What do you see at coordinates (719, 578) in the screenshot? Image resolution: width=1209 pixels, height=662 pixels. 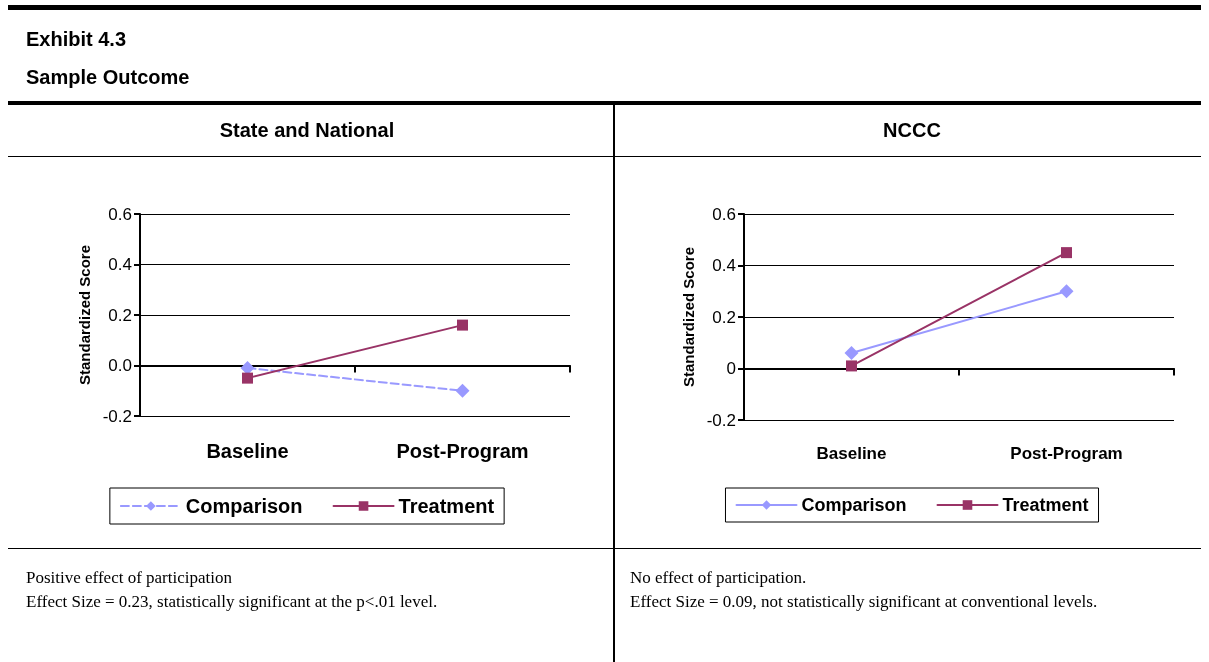 I see `text: No effect of participation.` at bounding box center [719, 578].